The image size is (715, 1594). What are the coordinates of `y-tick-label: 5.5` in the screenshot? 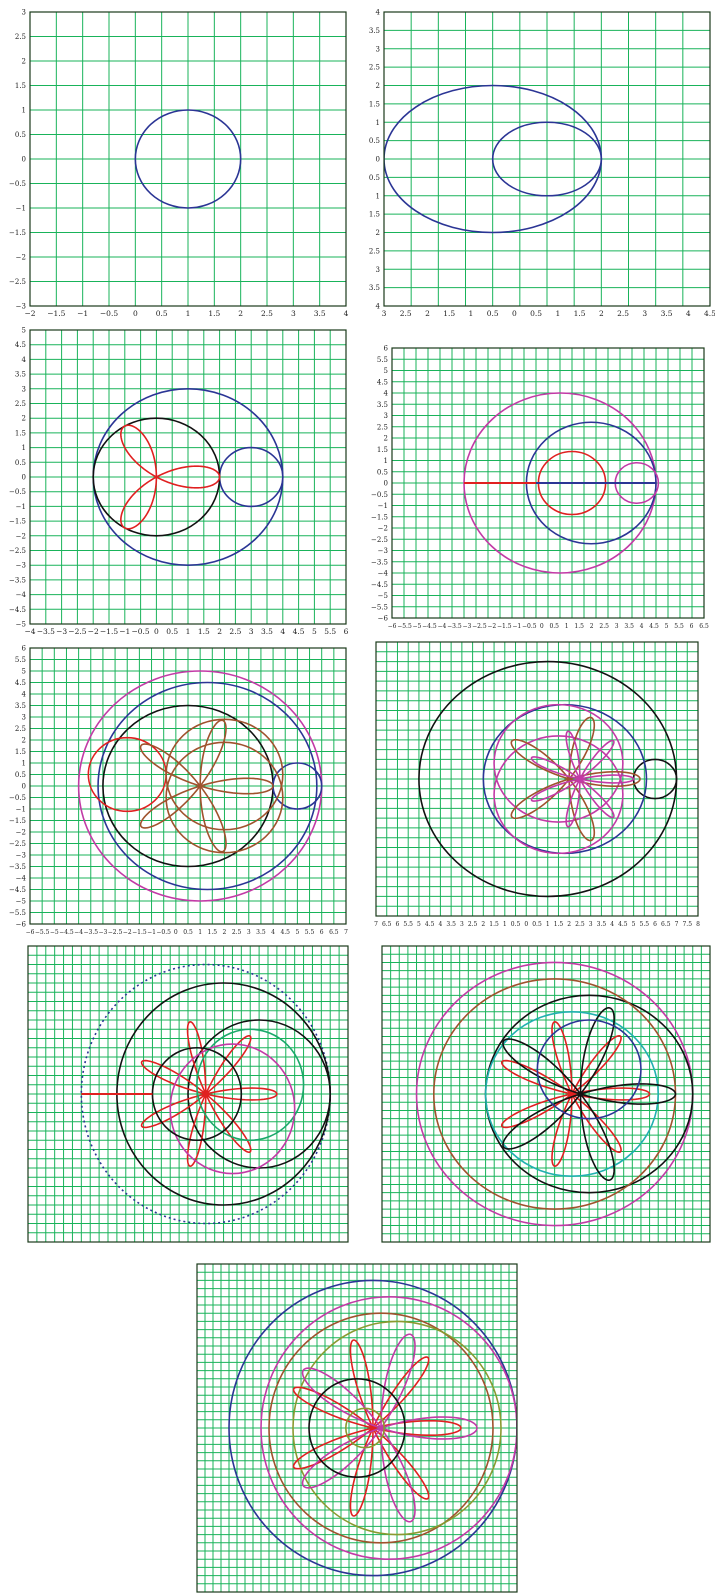 It's located at (382, 360).